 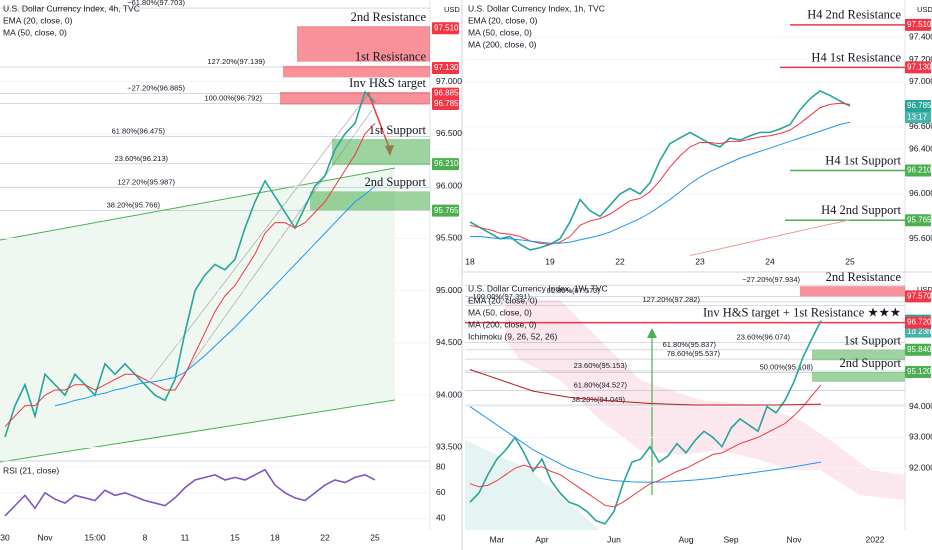 What do you see at coordinates (142, 158) in the screenshot?
I see `fib-label: 23.60%(96.213)` at bounding box center [142, 158].